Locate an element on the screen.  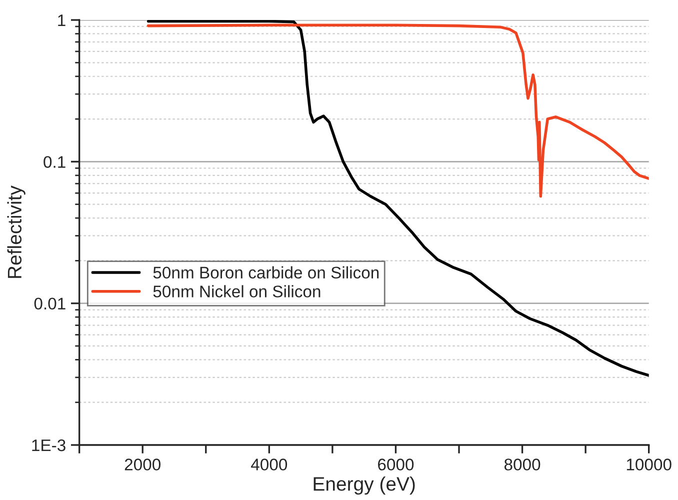
x-axis-title: Energy (eV) is located at coordinates (364, 485).